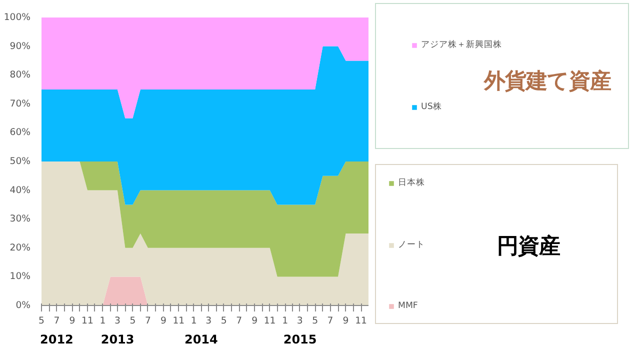 The image size is (640, 349). Describe the element at coordinates (20, 219) in the screenshot. I see `y-tick-label: 30%` at that location.